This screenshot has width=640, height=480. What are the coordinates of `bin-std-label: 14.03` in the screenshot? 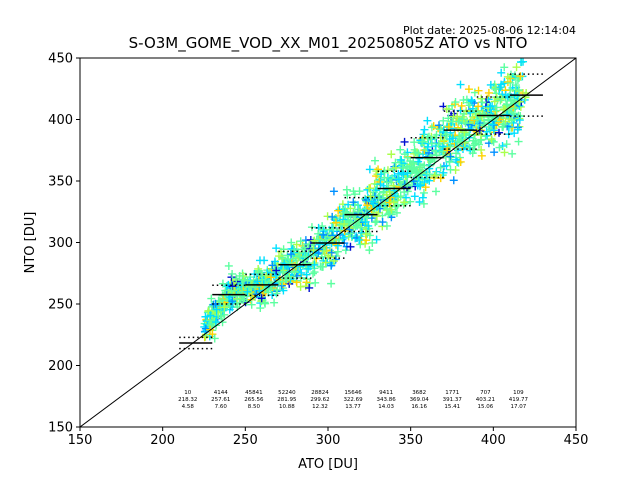 It's located at (386, 407).